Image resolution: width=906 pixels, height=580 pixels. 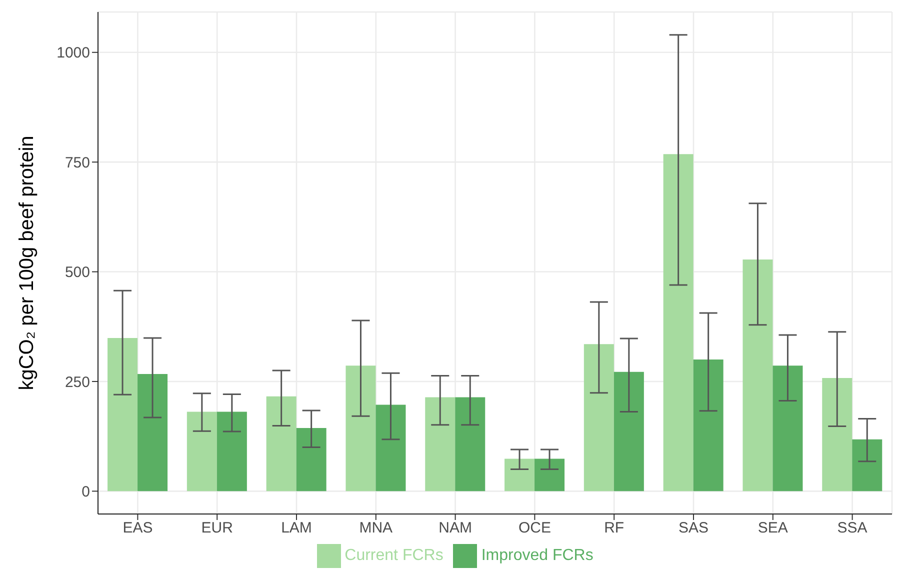 What do you see at coordinates (693, 528) in the screenshot?
I see `x-tick-label: SAS` at bounding box center [693, 528].